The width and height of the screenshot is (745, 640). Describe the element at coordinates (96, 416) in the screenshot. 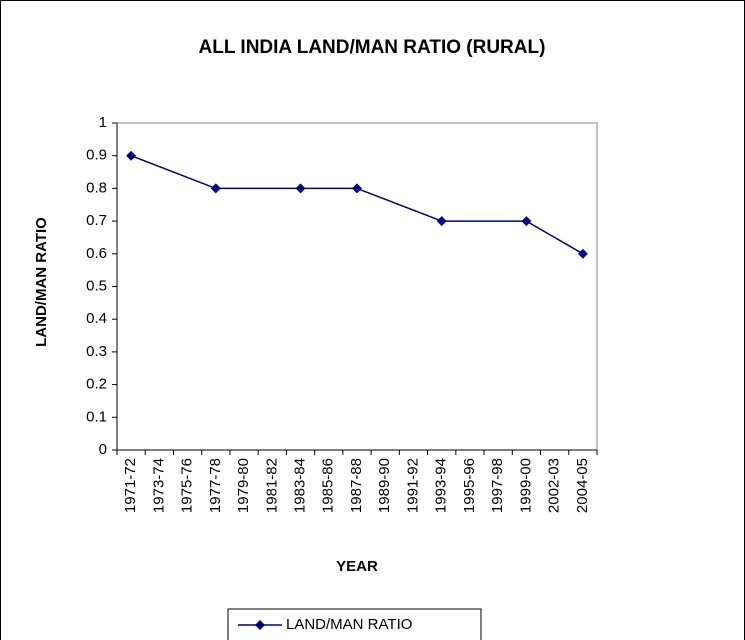

I see `y-tick-label: 0.1` at that location.